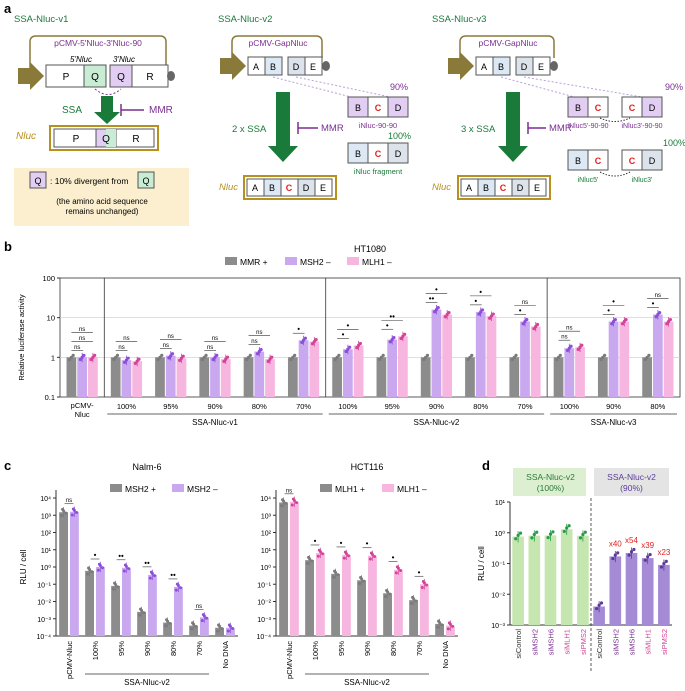 The image size is (685, 691). I want to click on c-sig-label: •, so click(393, 557).